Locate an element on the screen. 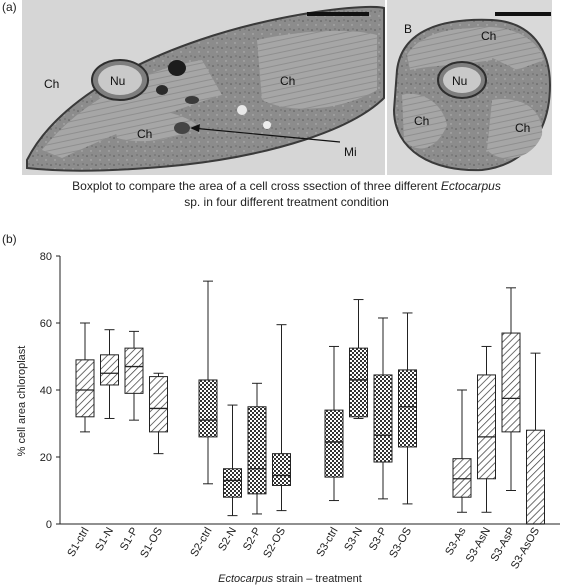  chloroplast-label-4: Ch is located at coordinates (488, 36).